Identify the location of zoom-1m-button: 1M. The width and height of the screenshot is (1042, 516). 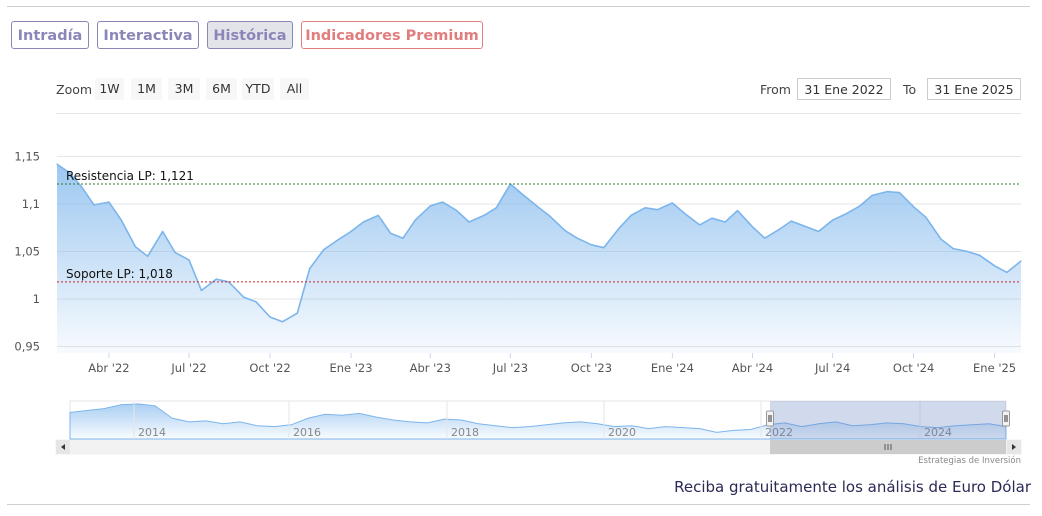
(146, 89).